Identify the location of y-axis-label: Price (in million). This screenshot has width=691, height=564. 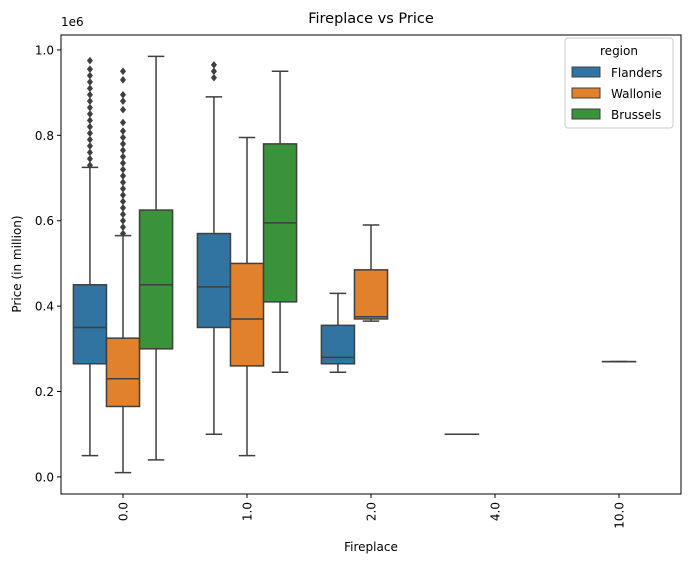
(17, 263).